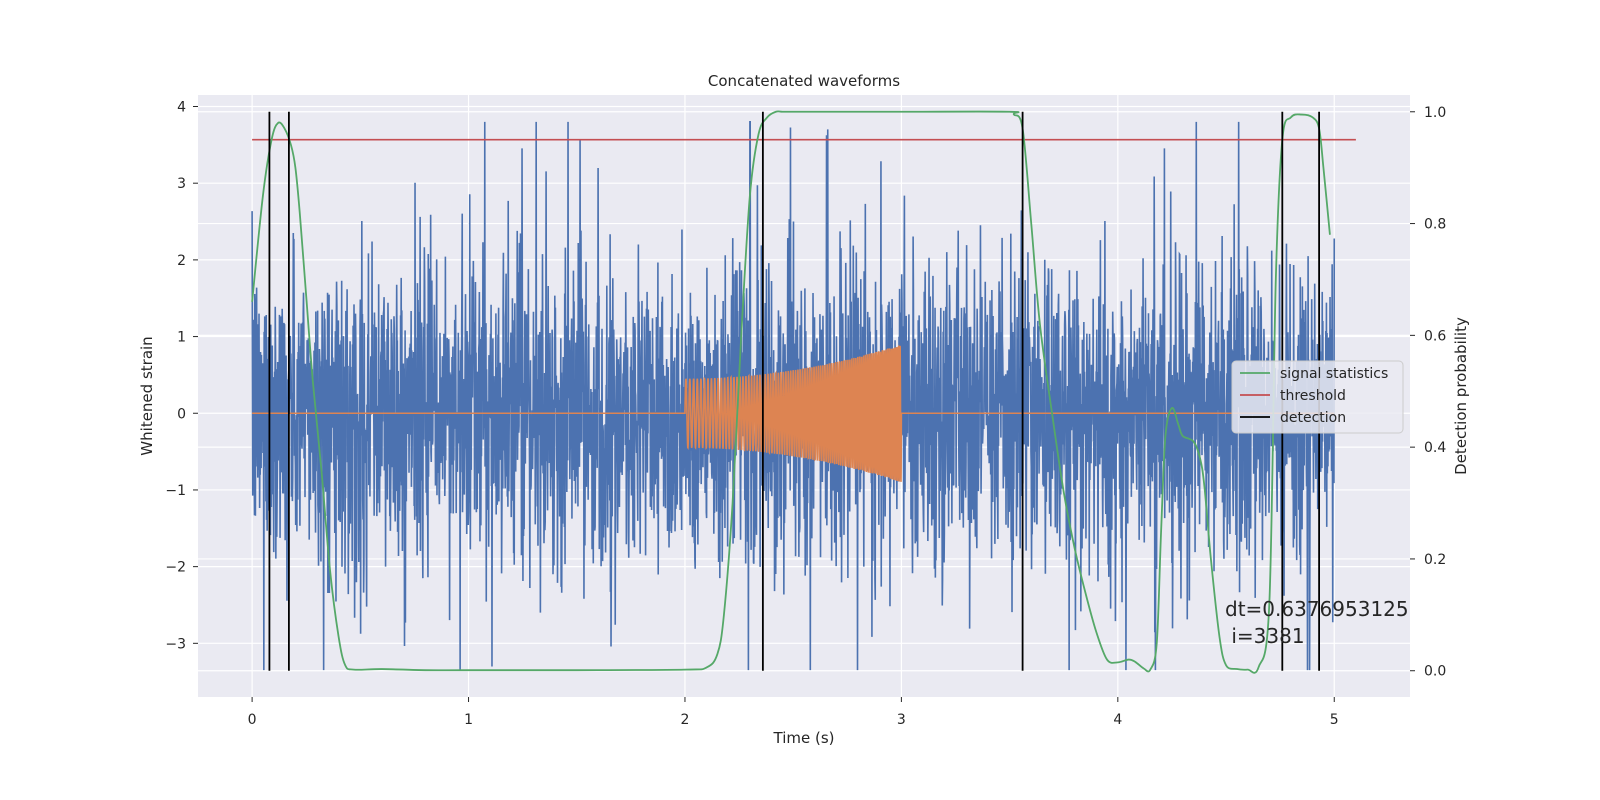  What do you see at coordinates (1435, 448) in the screenshot?
I see `y-right-tick-label: 0.4` at bounding box center [1435, 448].